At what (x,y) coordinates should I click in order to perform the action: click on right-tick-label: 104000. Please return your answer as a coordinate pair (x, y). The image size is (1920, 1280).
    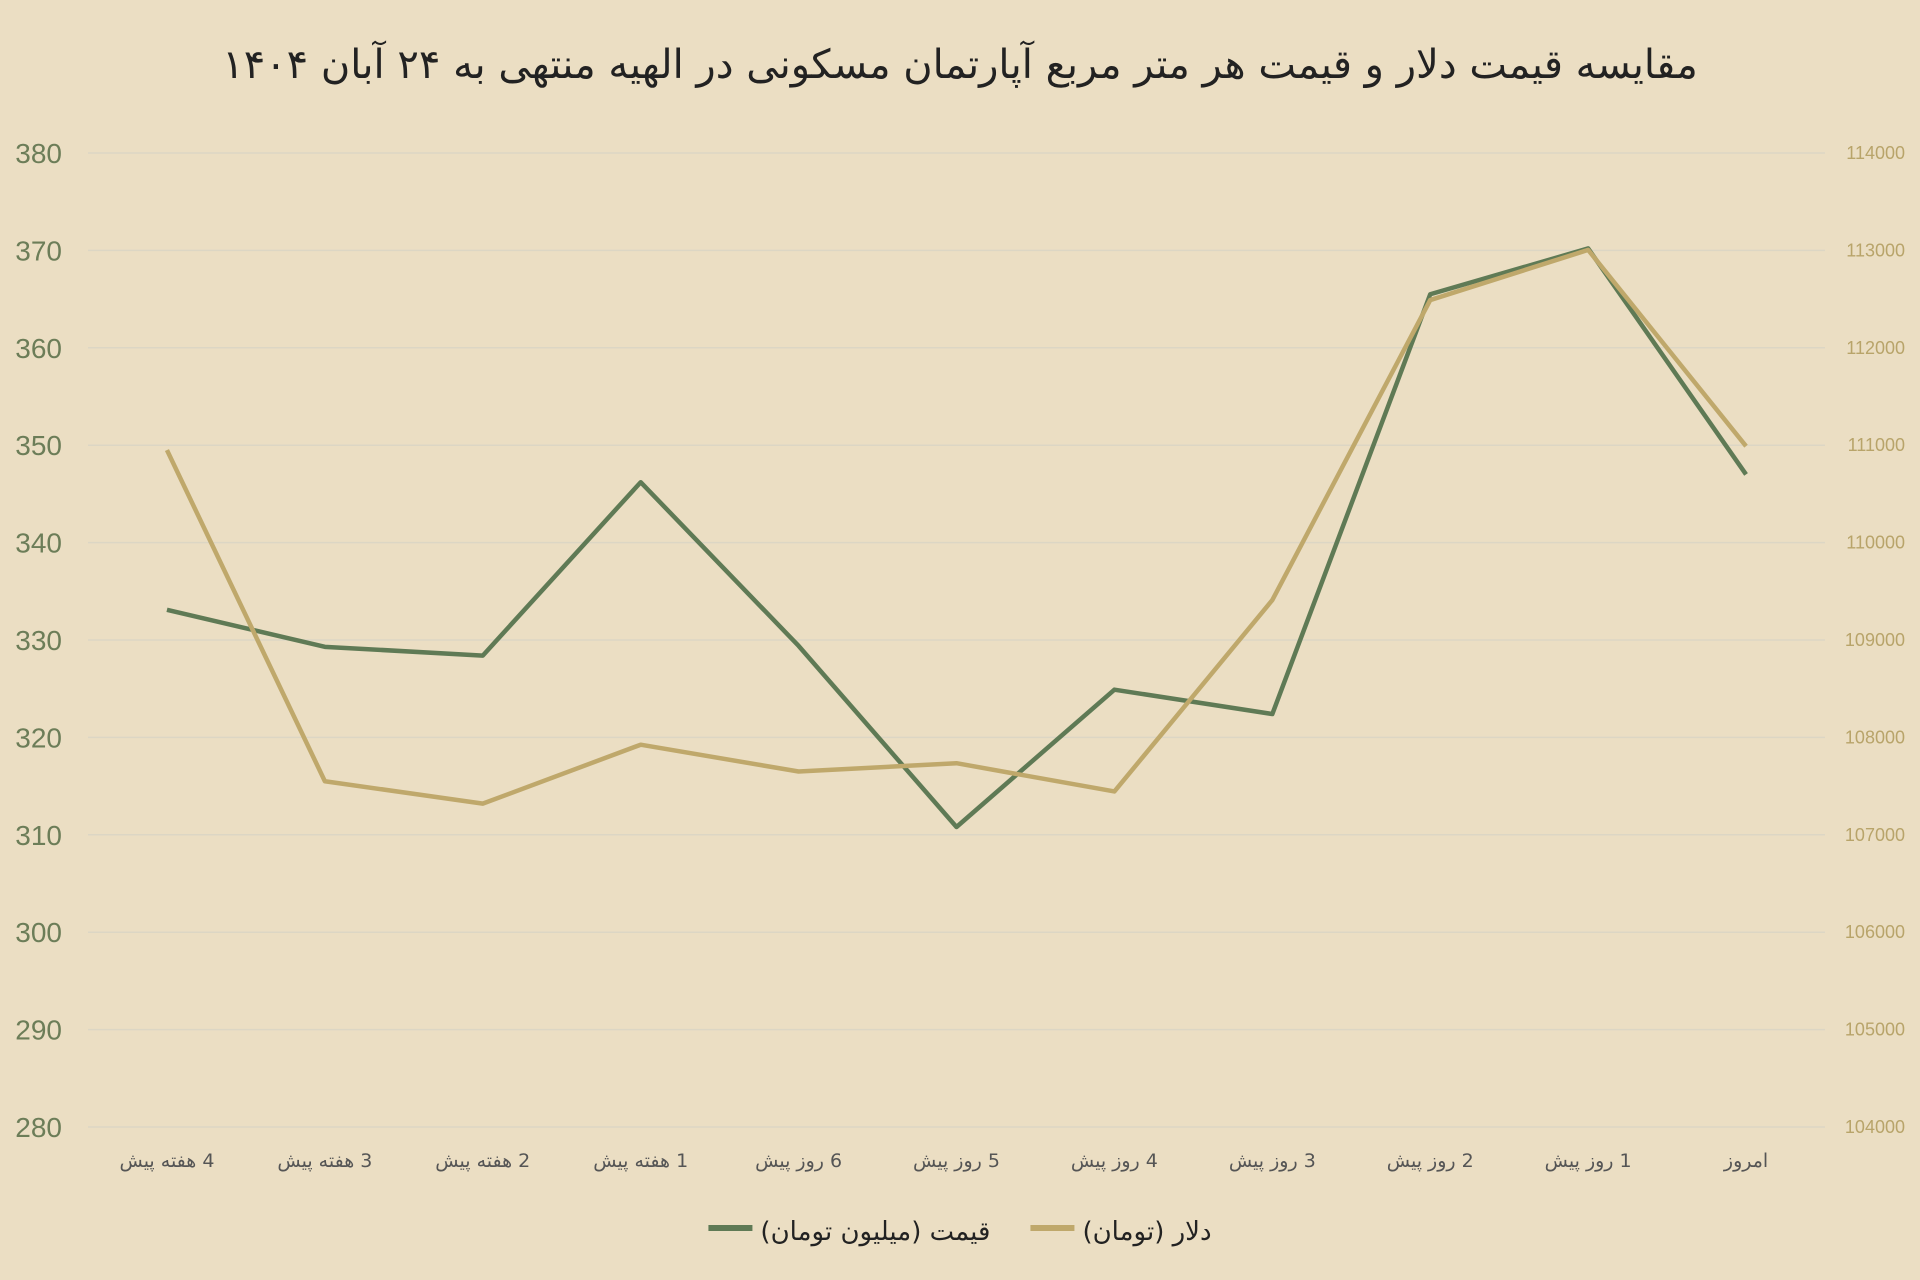
    Looking at the image, I should click on (1875, 1127).